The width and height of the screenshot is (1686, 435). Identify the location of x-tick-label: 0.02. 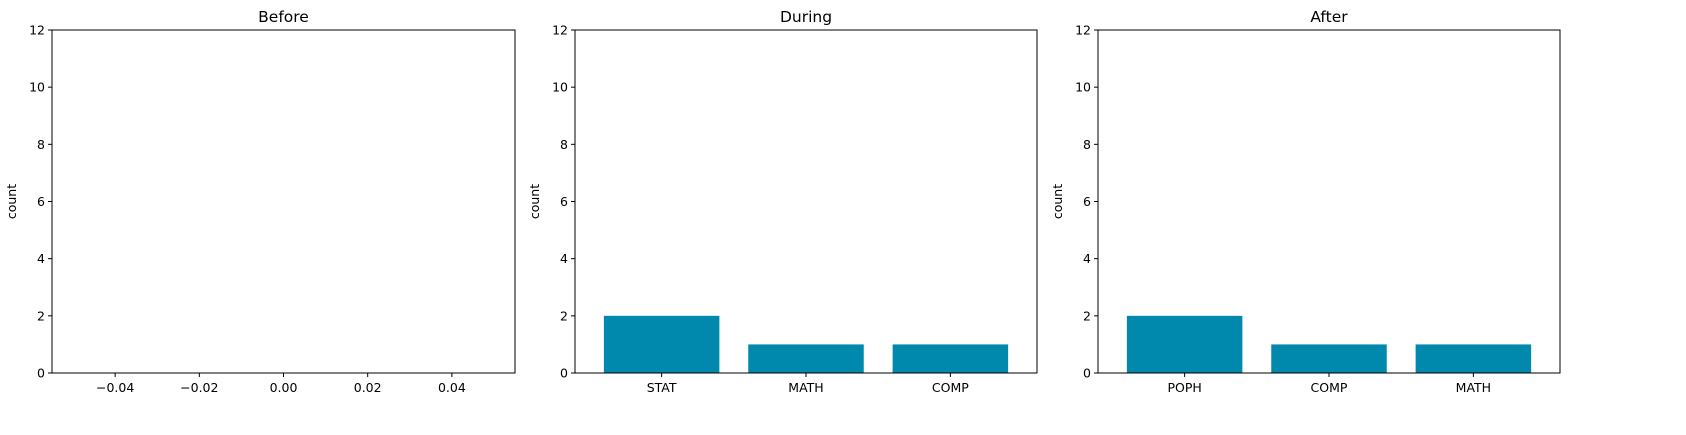
(368, 387).